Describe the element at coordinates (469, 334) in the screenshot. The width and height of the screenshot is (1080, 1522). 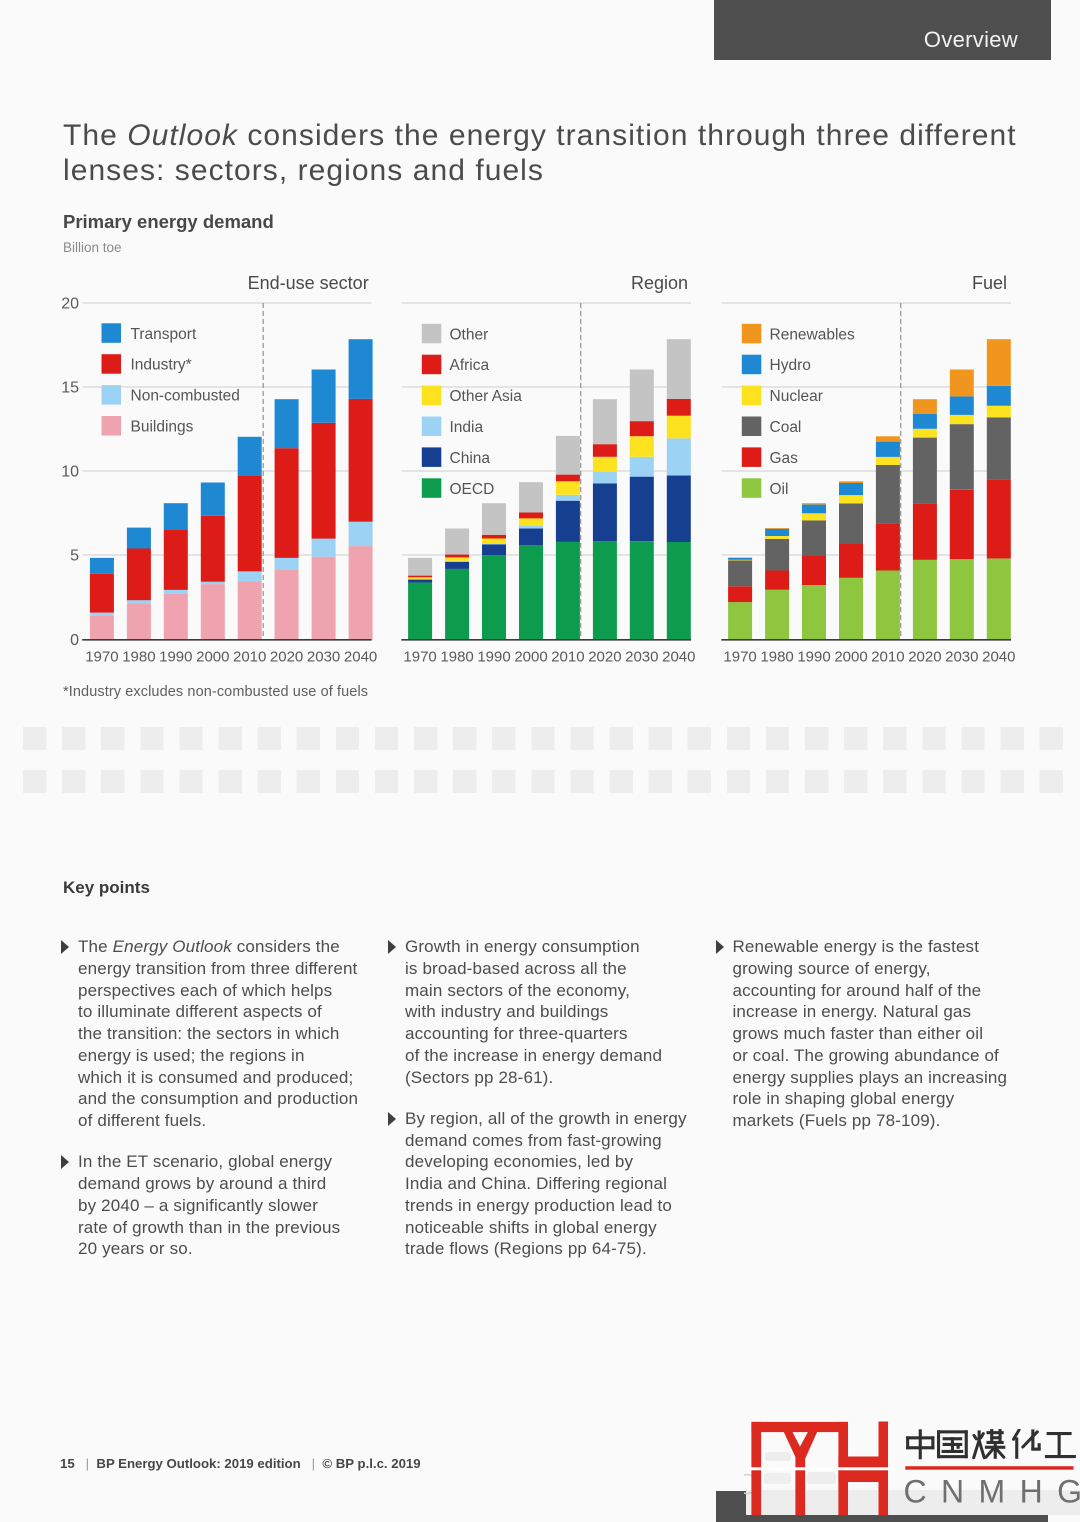
I see `svg-text: Other` at that location.